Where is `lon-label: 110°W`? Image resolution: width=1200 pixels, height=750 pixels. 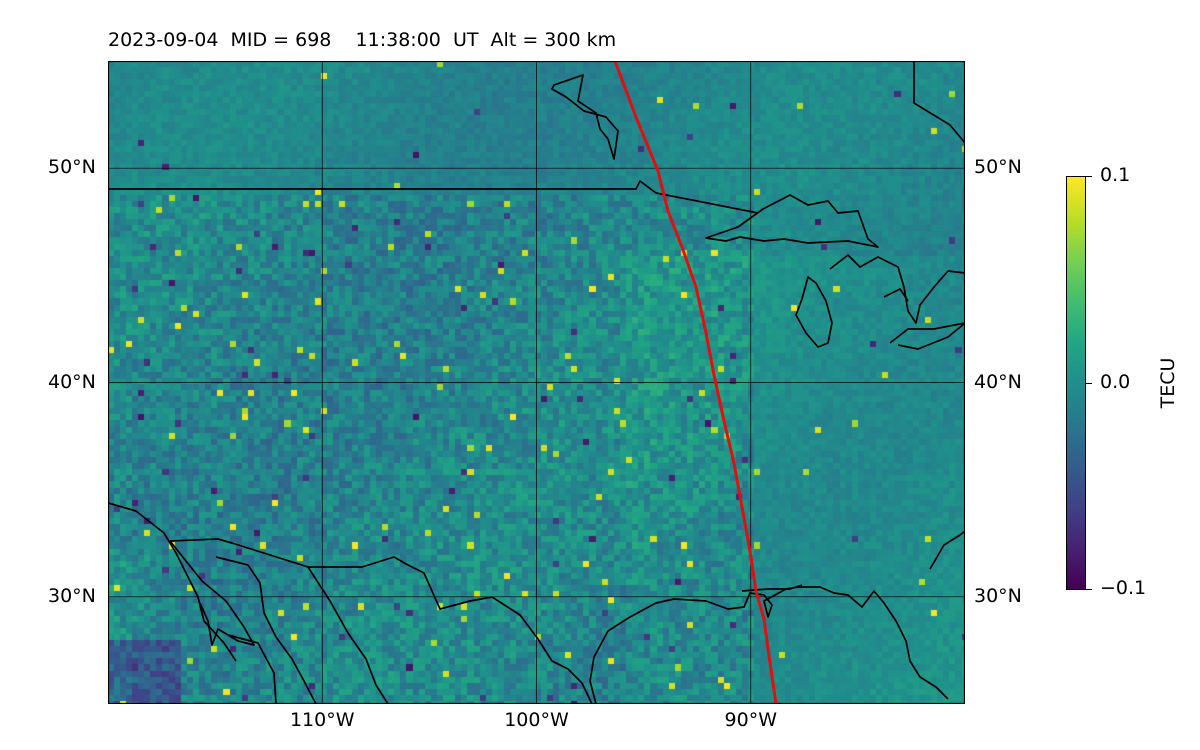 lon-label: 110°W is located at coordinates (322, 720).